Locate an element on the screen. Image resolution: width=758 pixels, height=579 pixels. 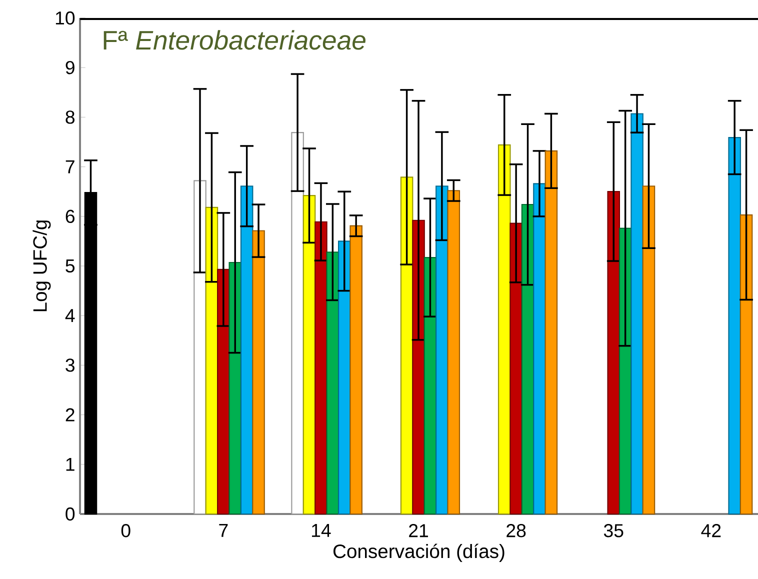
x-axis-title: Conservación (días) is located at coordinates (418, 553).